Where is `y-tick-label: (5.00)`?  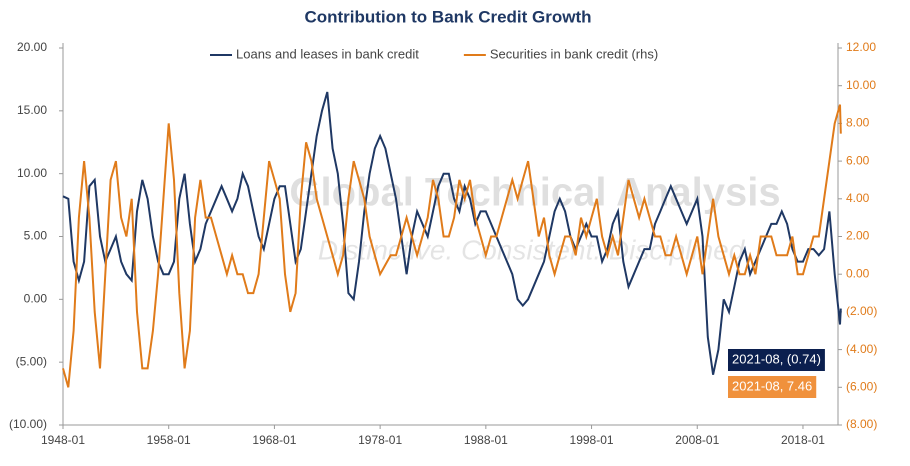 y-tick-label: (5.00) is located at coordinates (31, 361).